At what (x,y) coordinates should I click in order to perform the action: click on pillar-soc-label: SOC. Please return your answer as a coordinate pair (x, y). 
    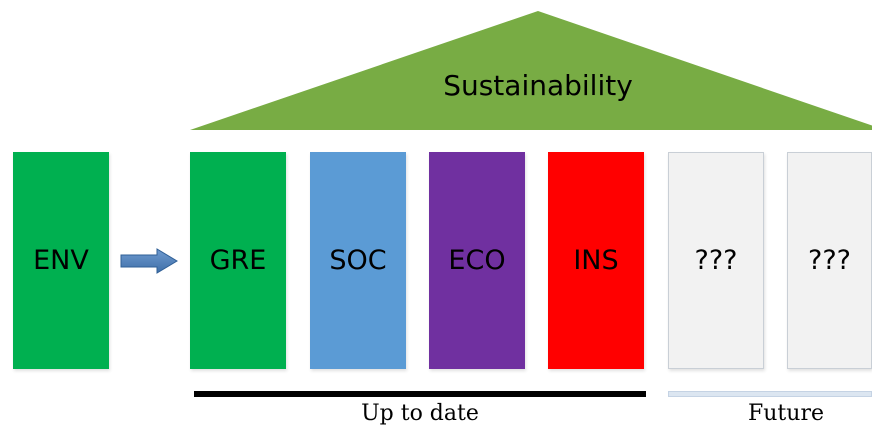
    Looking at the image, I should click on (358, 260).